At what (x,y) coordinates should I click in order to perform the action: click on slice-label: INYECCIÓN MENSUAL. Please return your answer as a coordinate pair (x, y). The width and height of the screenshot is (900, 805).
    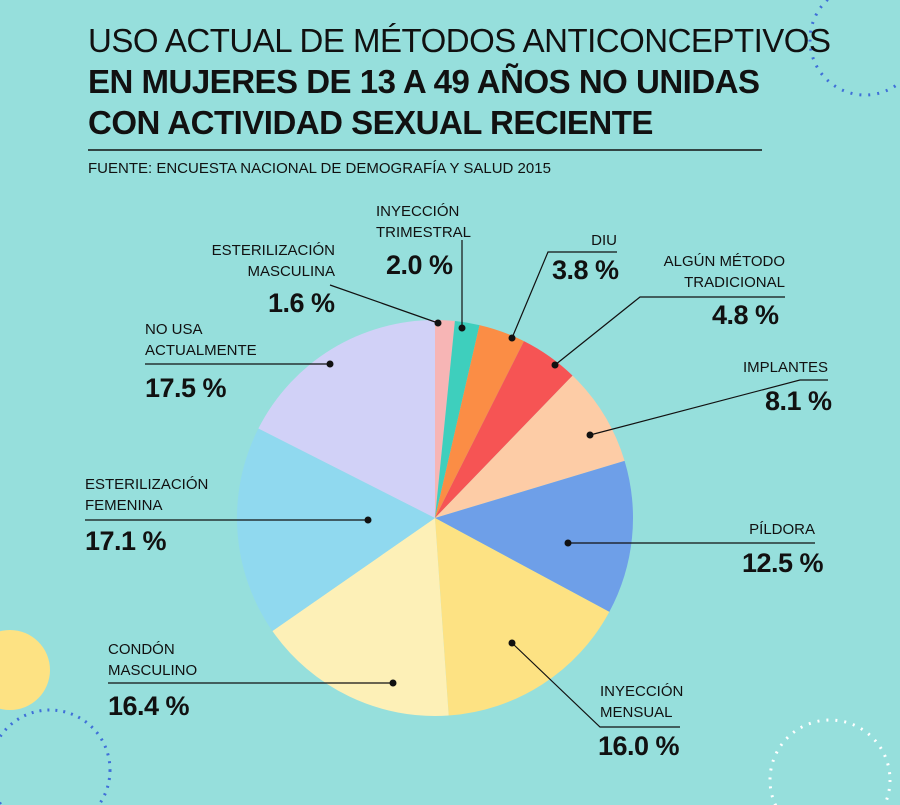
    Looking at the image, I should click on (642, 702).